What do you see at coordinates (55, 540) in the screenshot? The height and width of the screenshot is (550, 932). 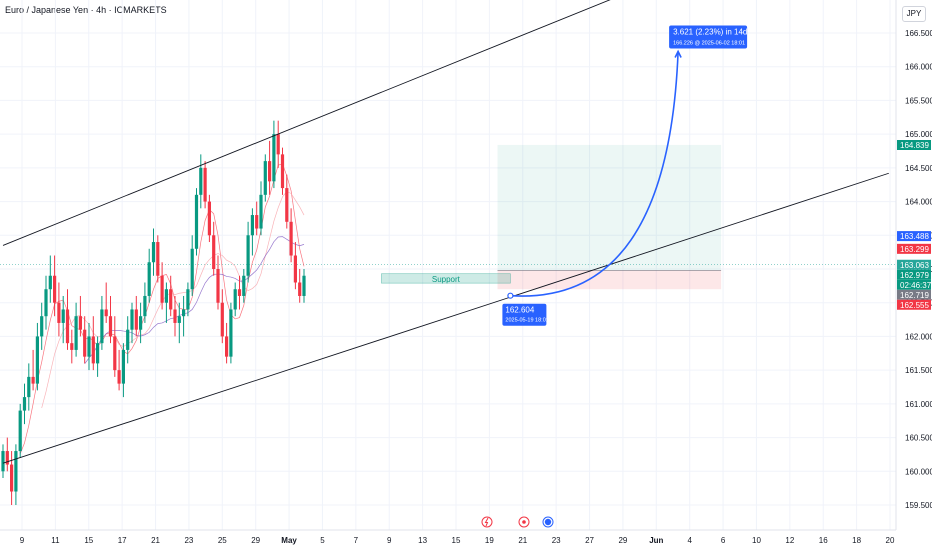 I see `x-tick-label: 11` at bounding box center [55, 540].